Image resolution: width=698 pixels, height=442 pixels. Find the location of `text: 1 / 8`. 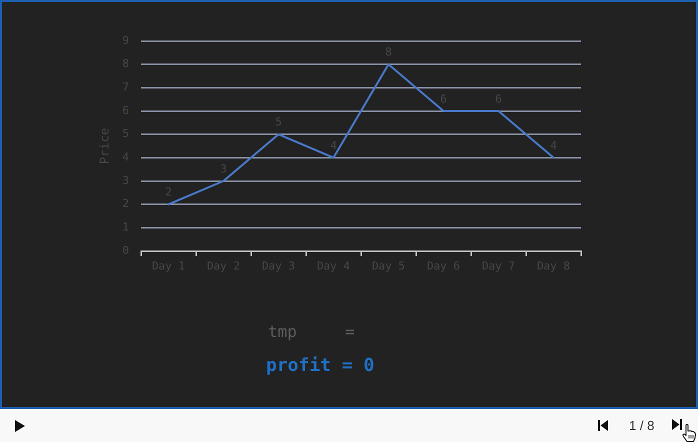

text: 1 / 8 is located at coordinates (641, 425).